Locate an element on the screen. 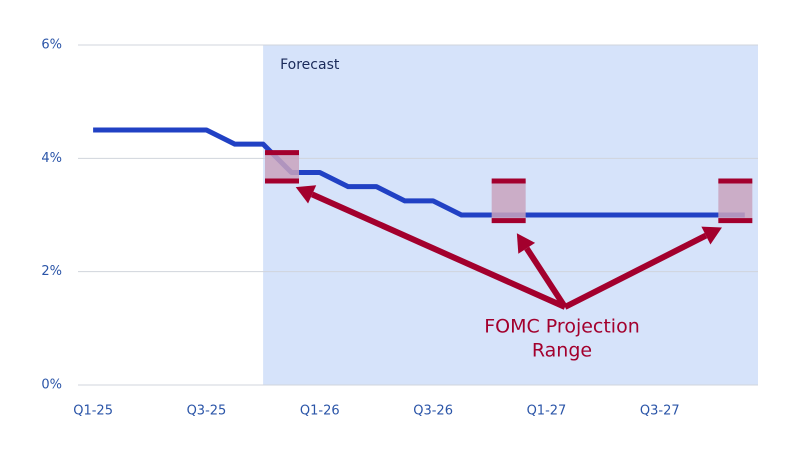 The height and width of the screenshot is (450, 800). y-tick-label: 6% is located at coordinates (51, 45).